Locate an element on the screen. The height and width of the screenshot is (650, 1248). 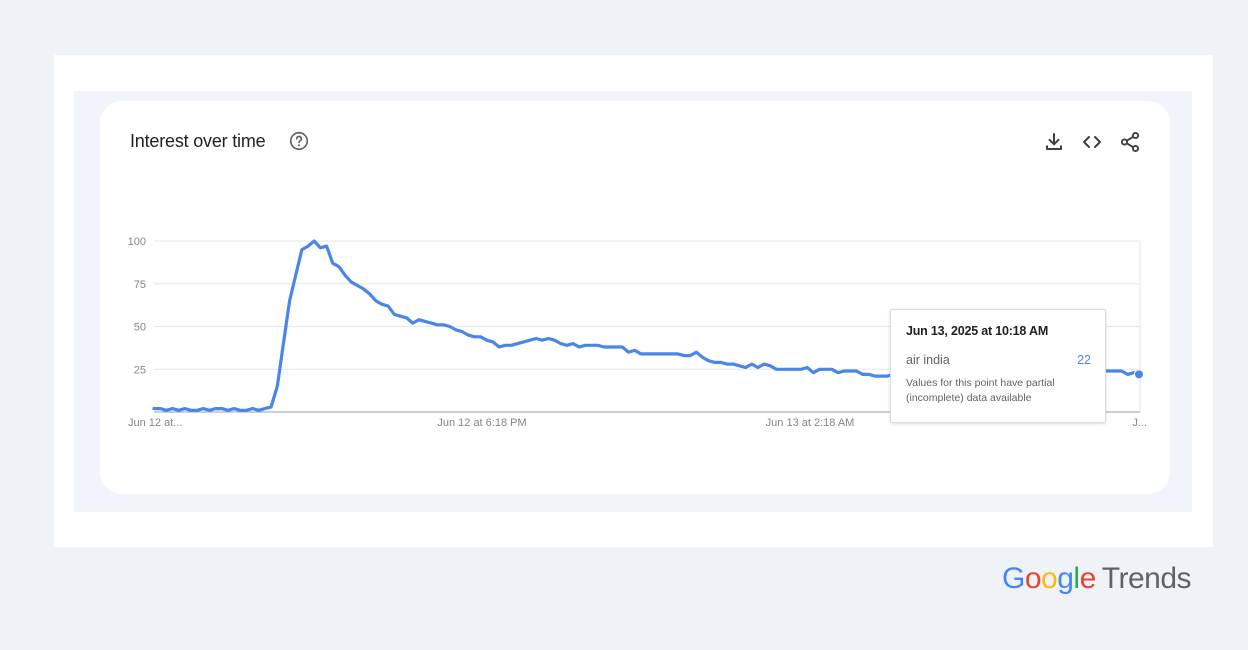
tooltip-term: air india is located at coordinates (928, 360).